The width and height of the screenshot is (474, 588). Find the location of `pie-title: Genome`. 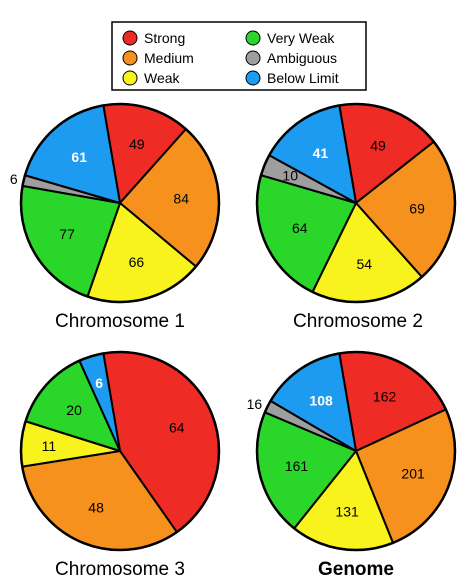

pie-title: Genome is located at coordinates (356, 569).